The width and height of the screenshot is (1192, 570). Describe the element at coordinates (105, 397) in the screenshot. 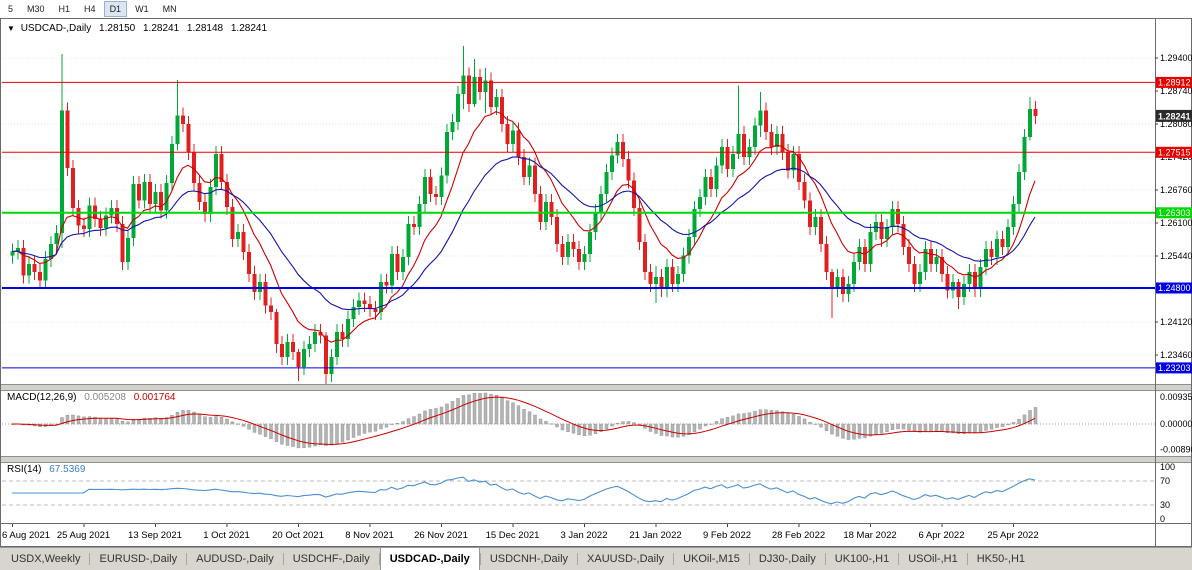

I see `macd-main-value: 0.005208` at that location.